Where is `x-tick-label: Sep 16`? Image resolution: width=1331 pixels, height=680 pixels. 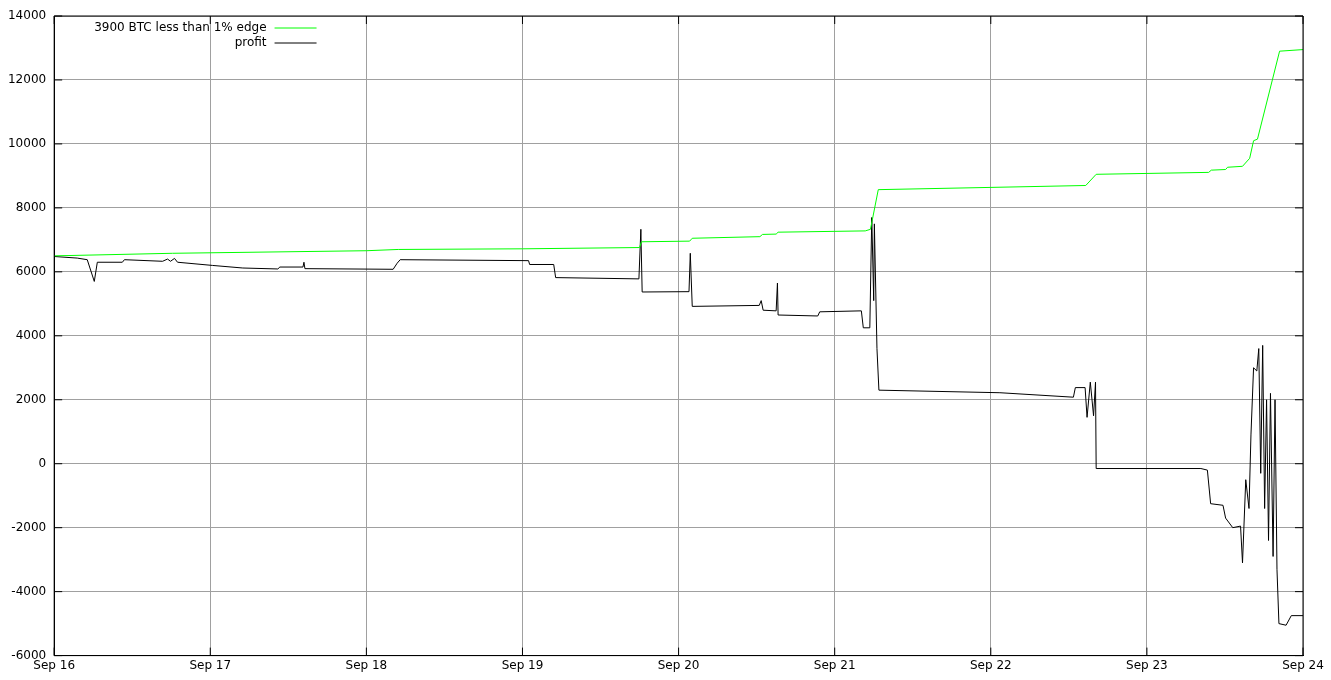 x-tick-label: Sep 16 is located at coordinates (54, 664).